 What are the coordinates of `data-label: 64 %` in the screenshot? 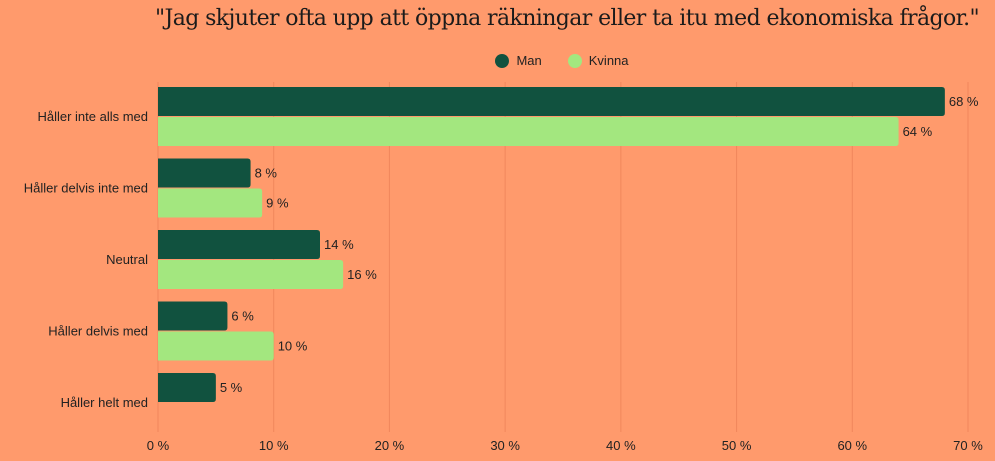 It's located at (918, 131).